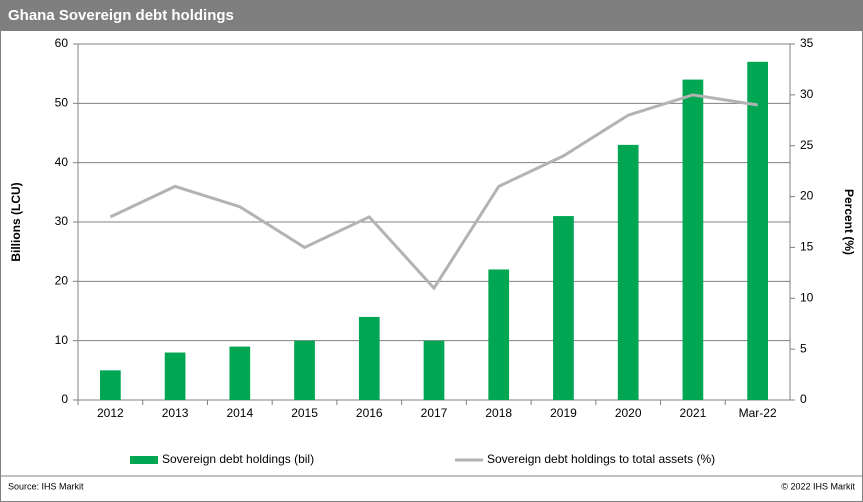 The height and width of the screenshot is (502, 863). I want to click on y-tick-label: 60, so click(62, 43).